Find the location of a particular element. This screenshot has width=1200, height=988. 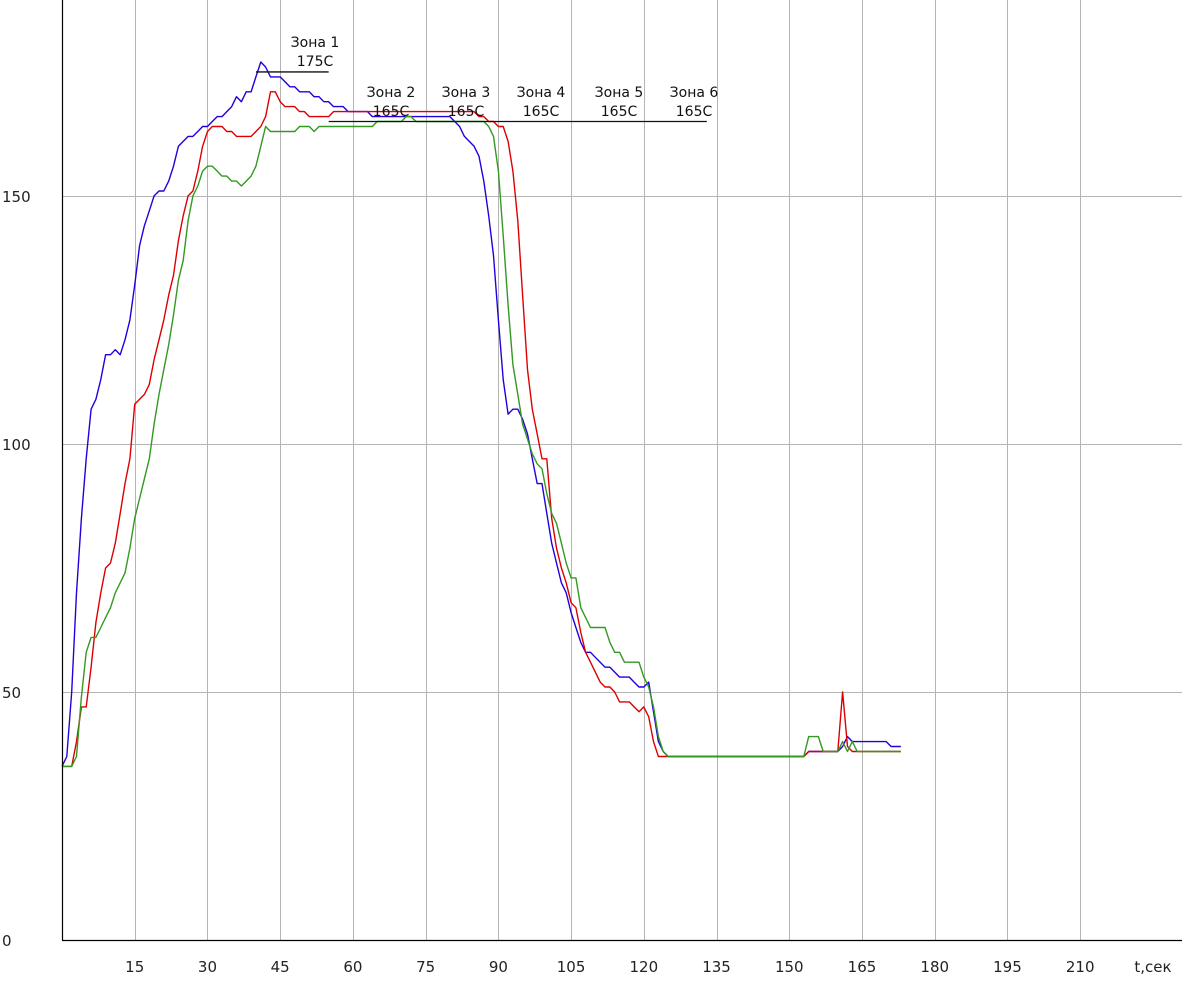

y-tick-label: 0 is located at coordinates (7, 941).